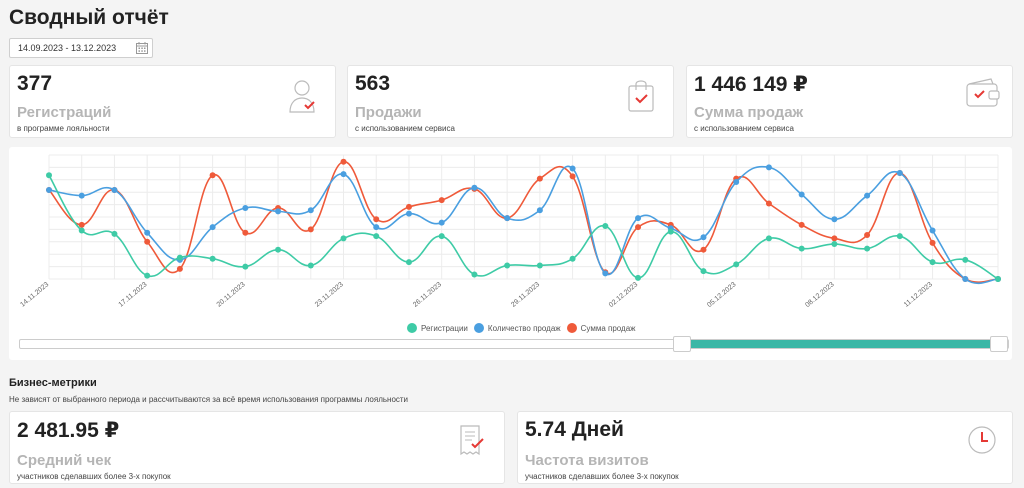 This screenshot has width=1024, height=488. Describe the element at coordinates (918, 295) in the screenshot. I see `x-tick-label: 11.12.2023` at that location.